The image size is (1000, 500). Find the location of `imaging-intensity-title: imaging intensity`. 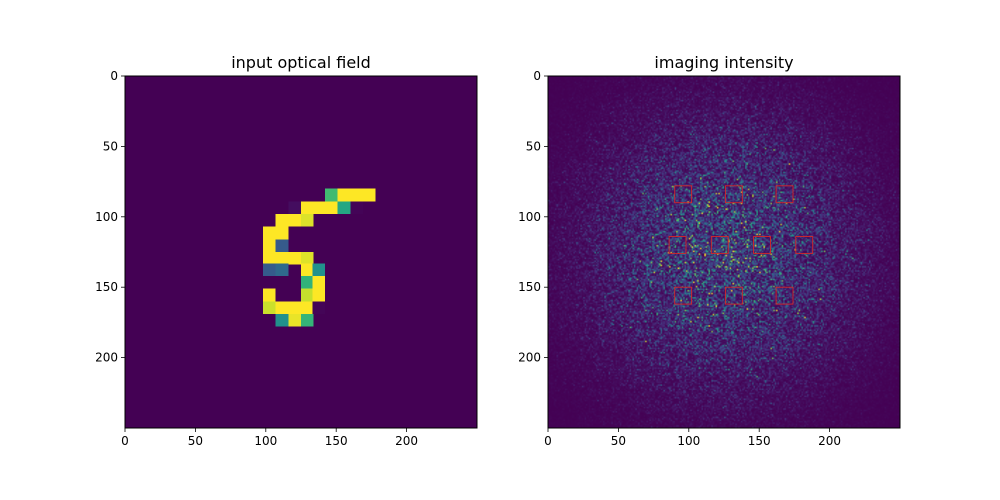

imaging-intensity-title: imaging intensity is located at coordinates (723, 62).